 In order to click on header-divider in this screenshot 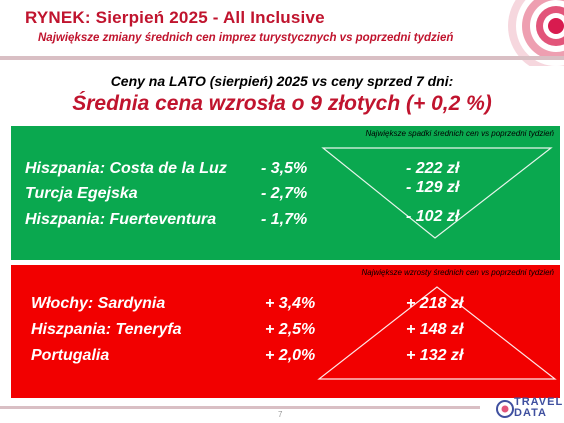, I will do `click(282, 58)`.